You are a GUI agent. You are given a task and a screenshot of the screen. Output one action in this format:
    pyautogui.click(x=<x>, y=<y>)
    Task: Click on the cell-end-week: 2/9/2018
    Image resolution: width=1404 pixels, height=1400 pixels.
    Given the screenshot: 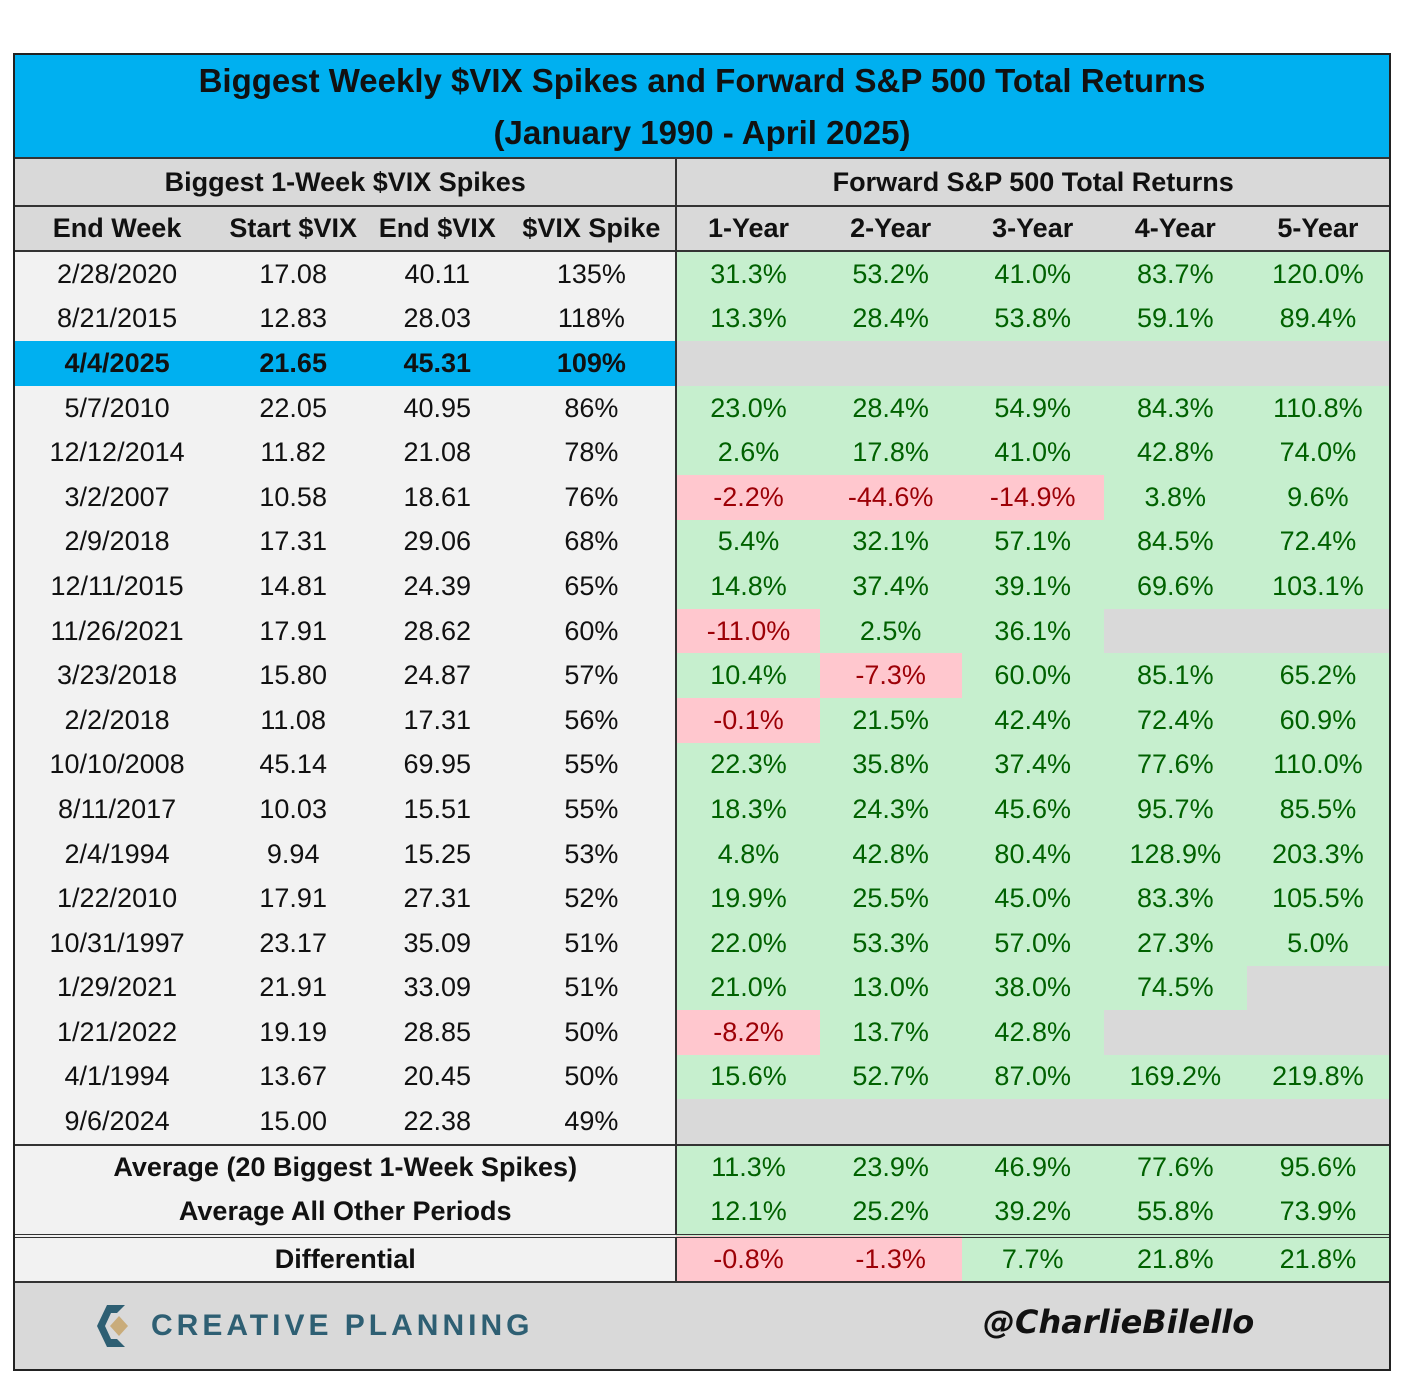 What is the action you would take?
    pyautogui.click(x=117, y=542)
    